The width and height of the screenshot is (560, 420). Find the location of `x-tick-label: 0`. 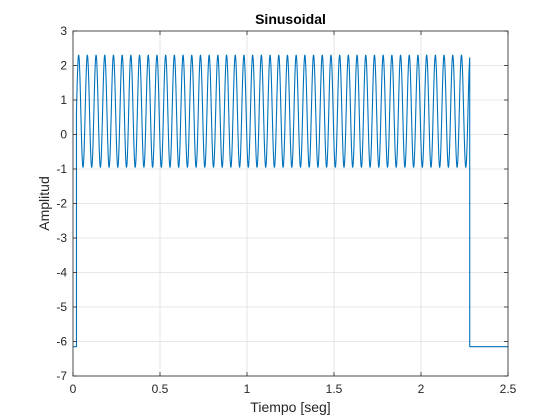

x-tick-label: 0 is located at coordinates (73, 389).